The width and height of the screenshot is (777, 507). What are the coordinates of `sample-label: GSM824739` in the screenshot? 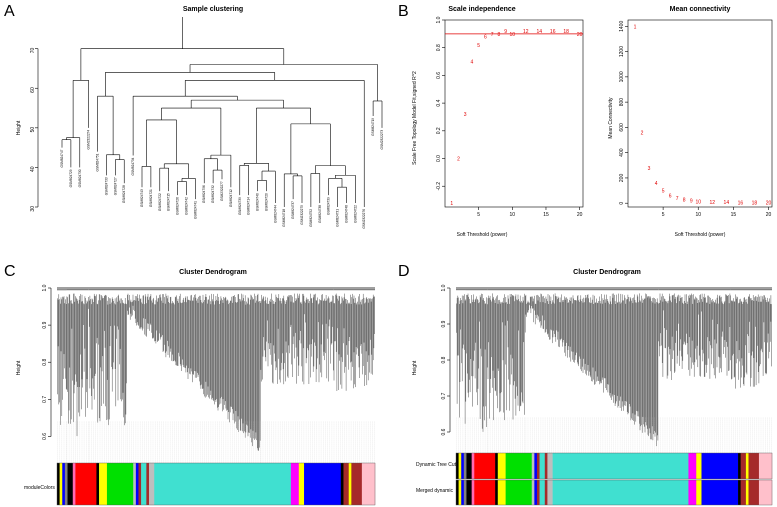 It's located at (329, 206).